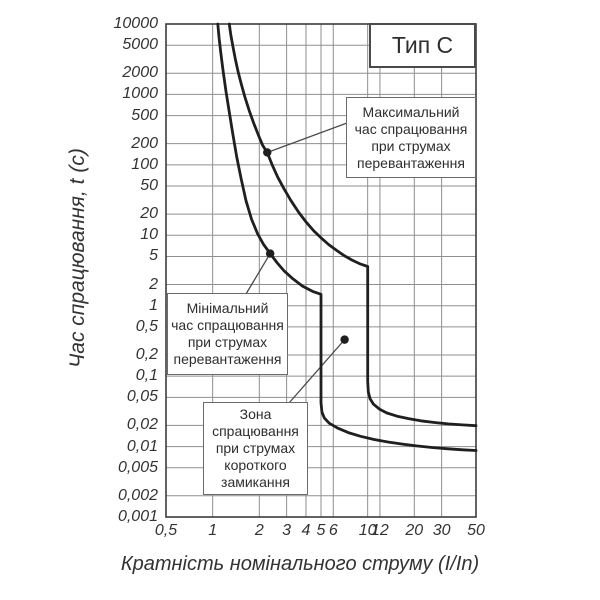 This screenshot has height=600, width=600. I want to click on y-tick-label: 5000, so click(140, 45).